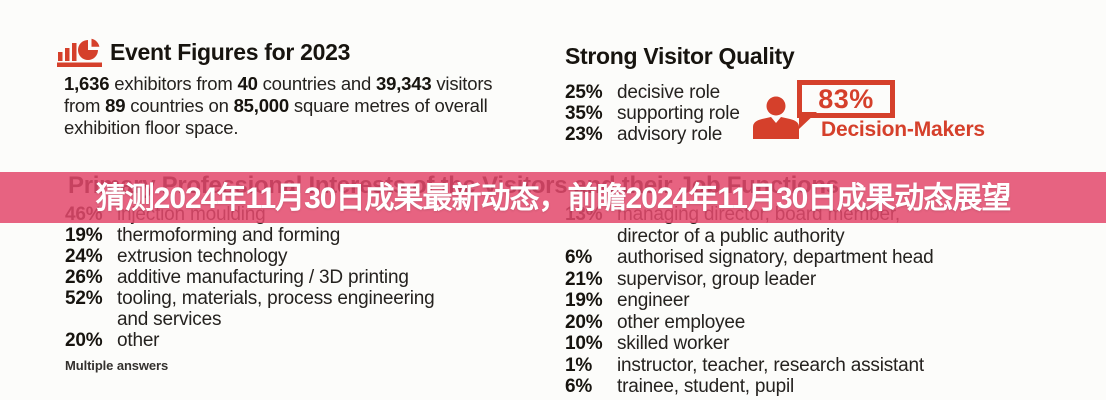 This screenshot has width=1106, height=400. I want to click on job-function-item: 19% engineer, so click(749, 301).